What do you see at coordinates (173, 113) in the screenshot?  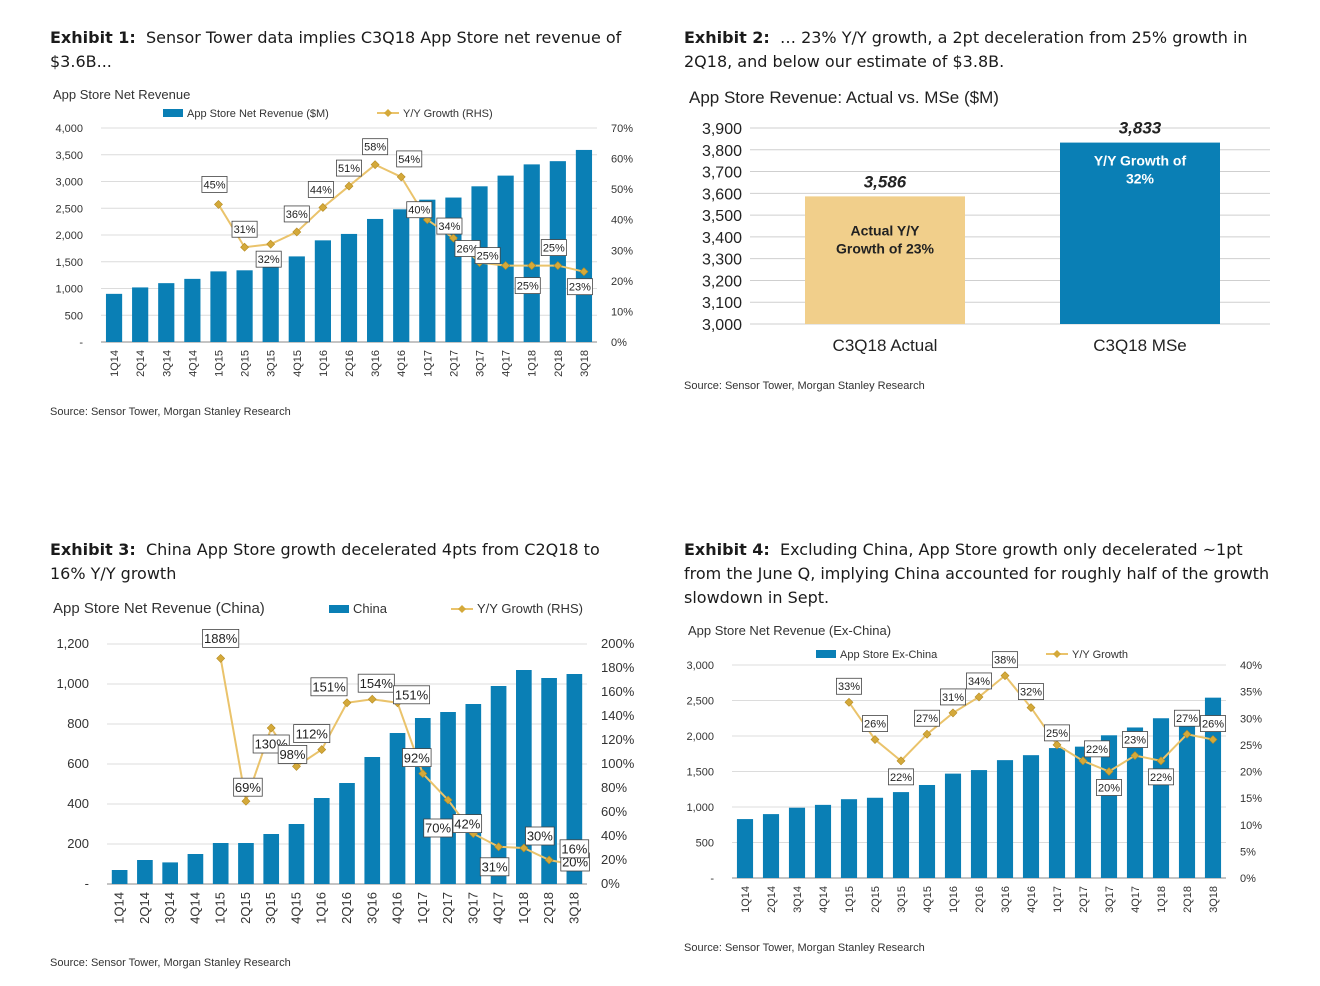 I see `legend-bar-swatch` at bounding box center [173, 113].